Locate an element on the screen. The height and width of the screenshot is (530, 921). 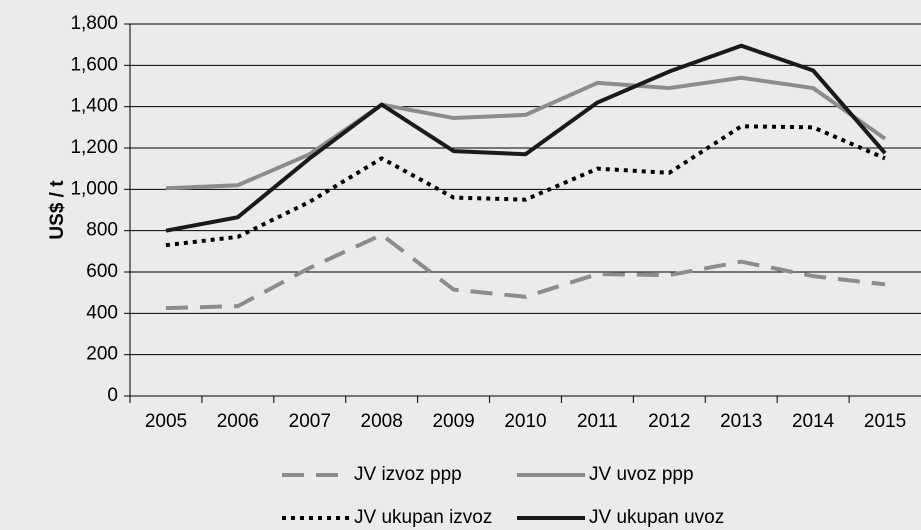
y-tick-label: 200 is located at coordinates (102, 354).